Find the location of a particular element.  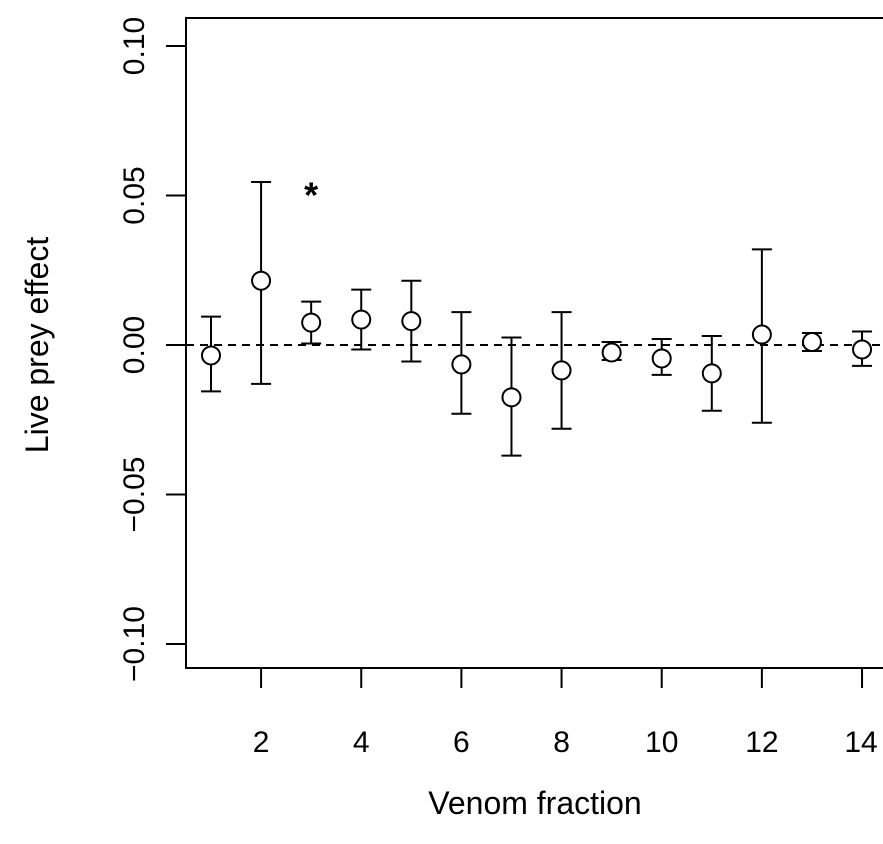

y-tick-label: 0.05 is located at coordinates (134, 195).